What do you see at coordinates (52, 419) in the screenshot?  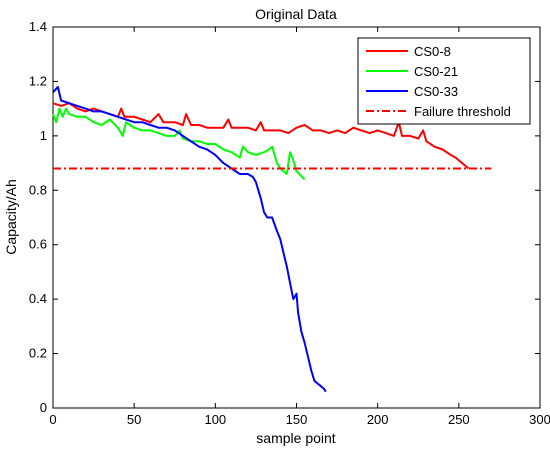 I see `x-tick-label: 0` at bounding box center [52, 419].